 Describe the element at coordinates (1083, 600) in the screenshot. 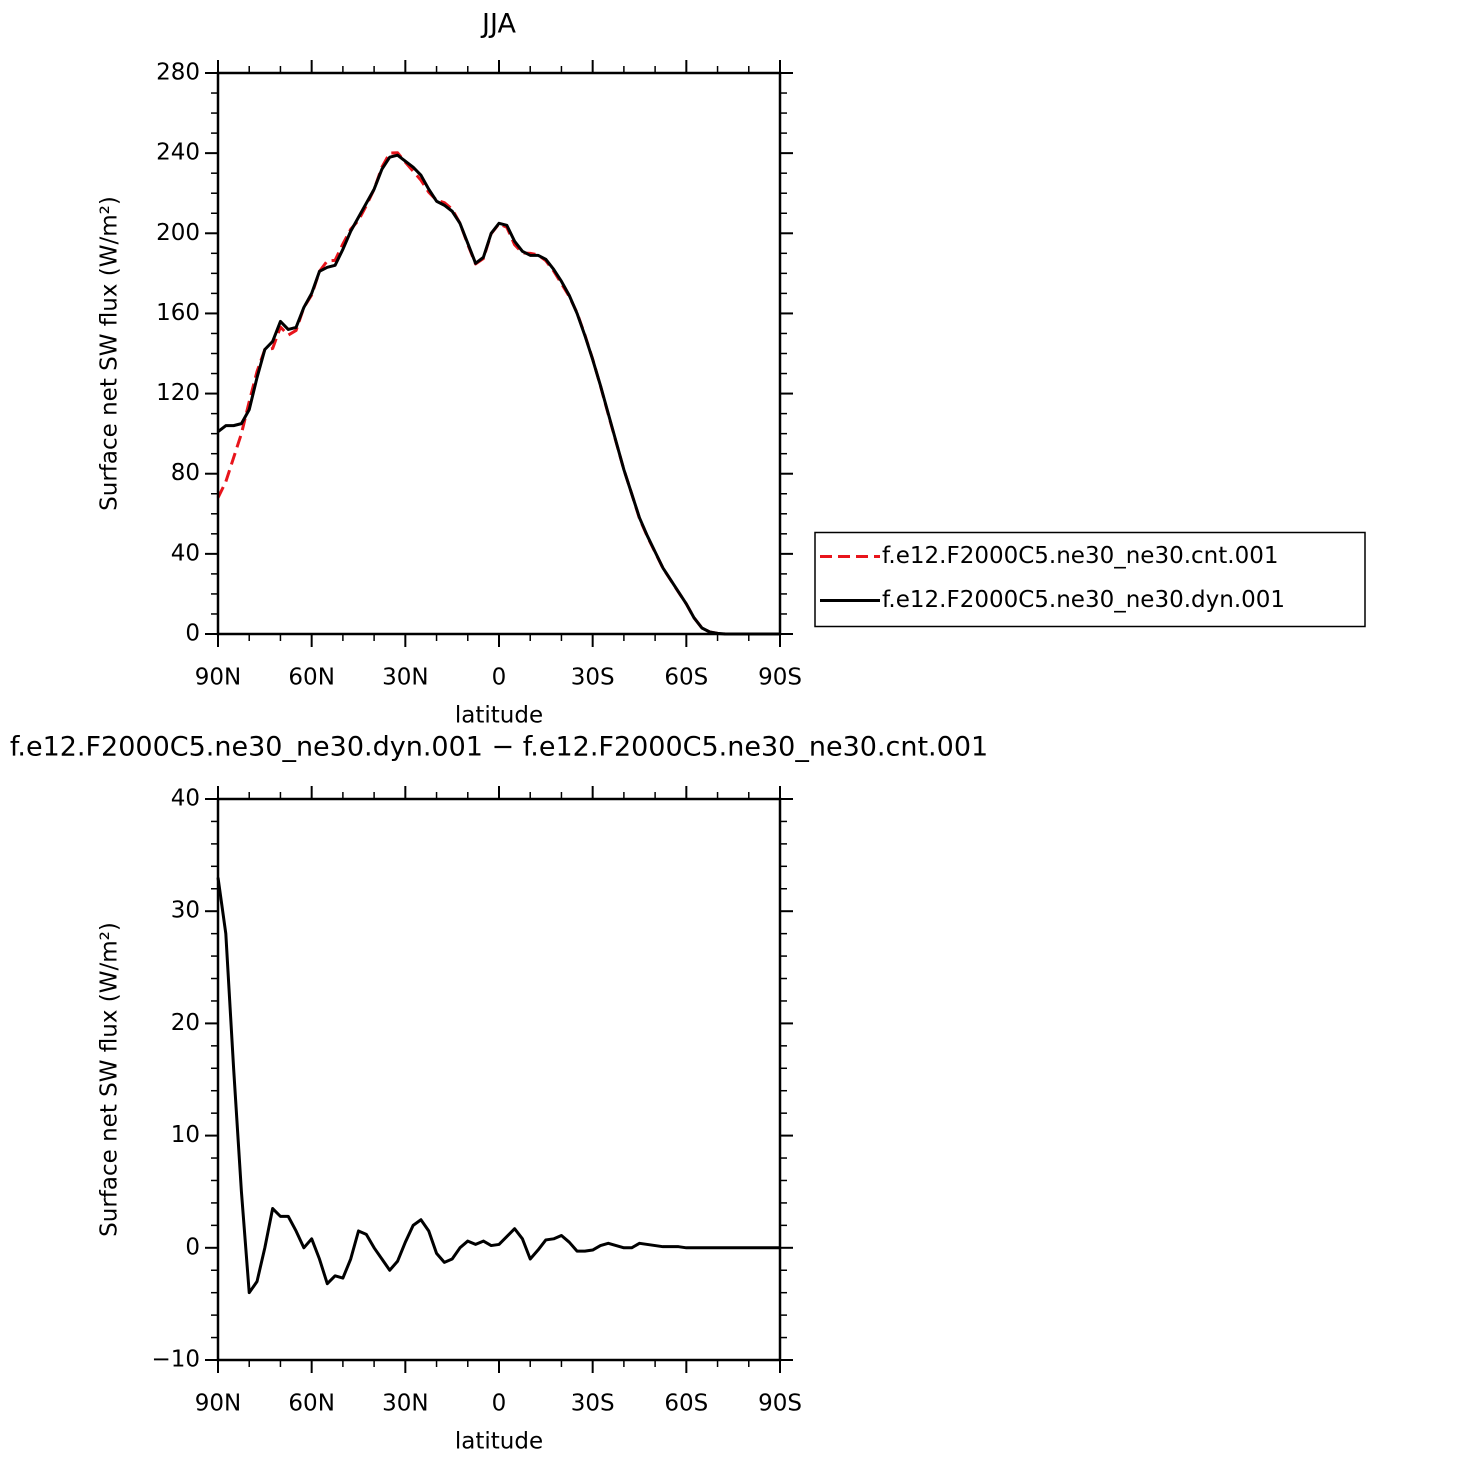

I see `legend-label: f.e12.F2000C5.ne30_ne30.dyn.001` at that location.